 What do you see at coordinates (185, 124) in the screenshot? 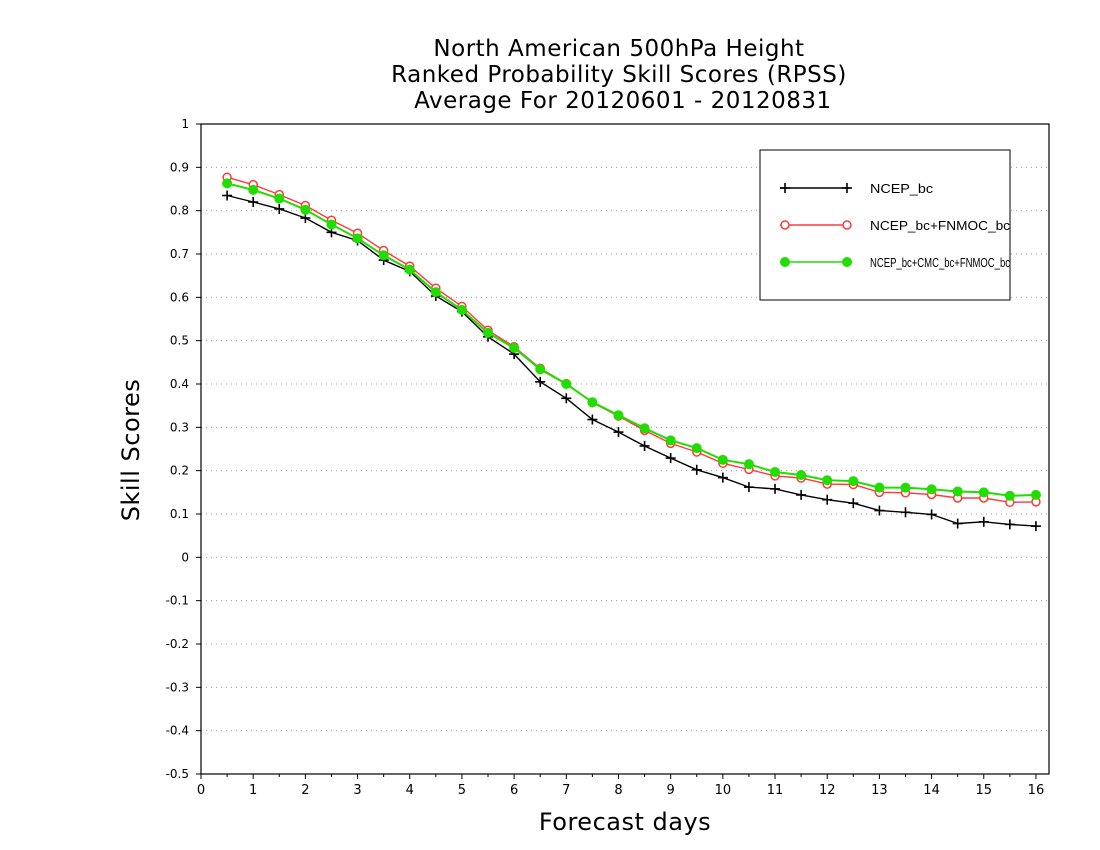
I see `y-tick-label: 1` at bounding box center [185, 124].